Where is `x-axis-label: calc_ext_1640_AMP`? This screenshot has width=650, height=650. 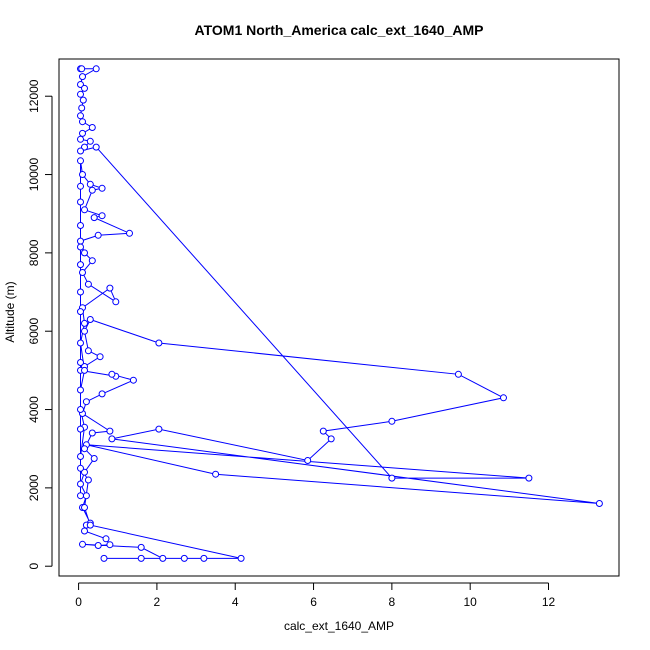
x-axis-label: calc_ext_1640_AMP is located at coordinates (339, 626).